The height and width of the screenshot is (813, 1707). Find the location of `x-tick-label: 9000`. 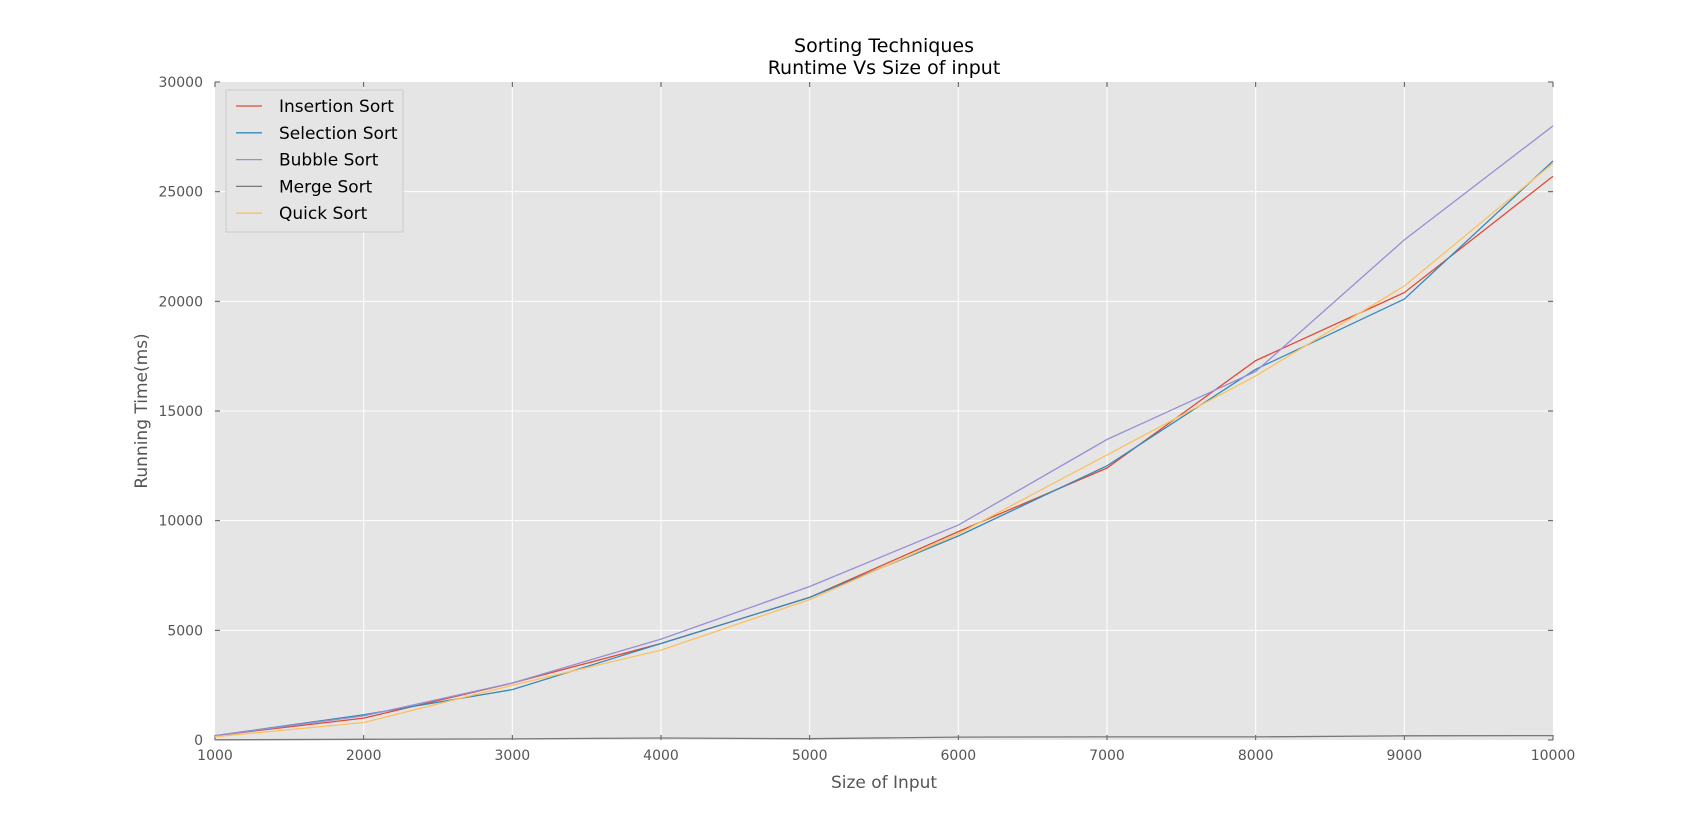

x-tick-label: 9000 is located at coordinates (1405, 756).